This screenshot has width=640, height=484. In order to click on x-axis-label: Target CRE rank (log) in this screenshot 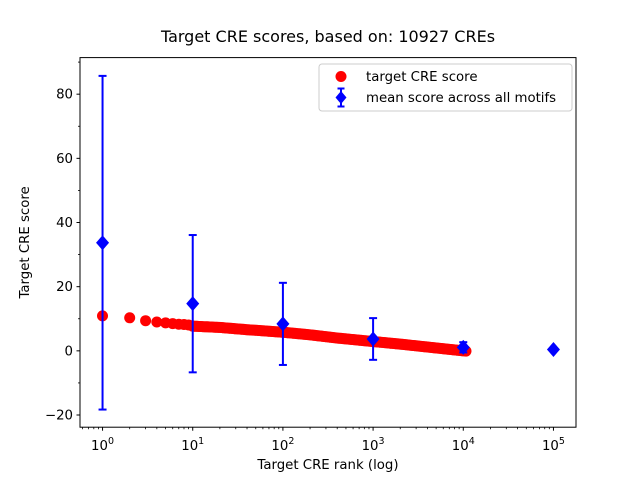, I will do `click(327, 465)`.